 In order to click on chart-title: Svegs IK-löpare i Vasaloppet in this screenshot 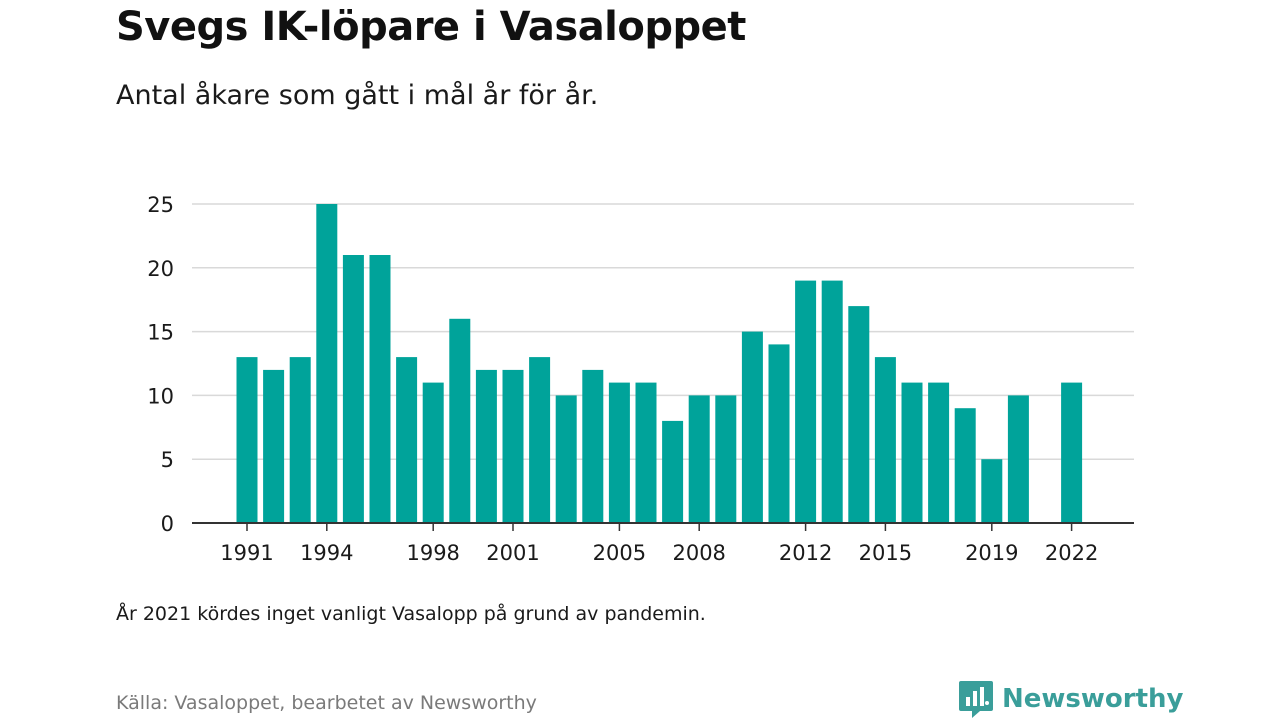, I will do `click(431, 27)`.